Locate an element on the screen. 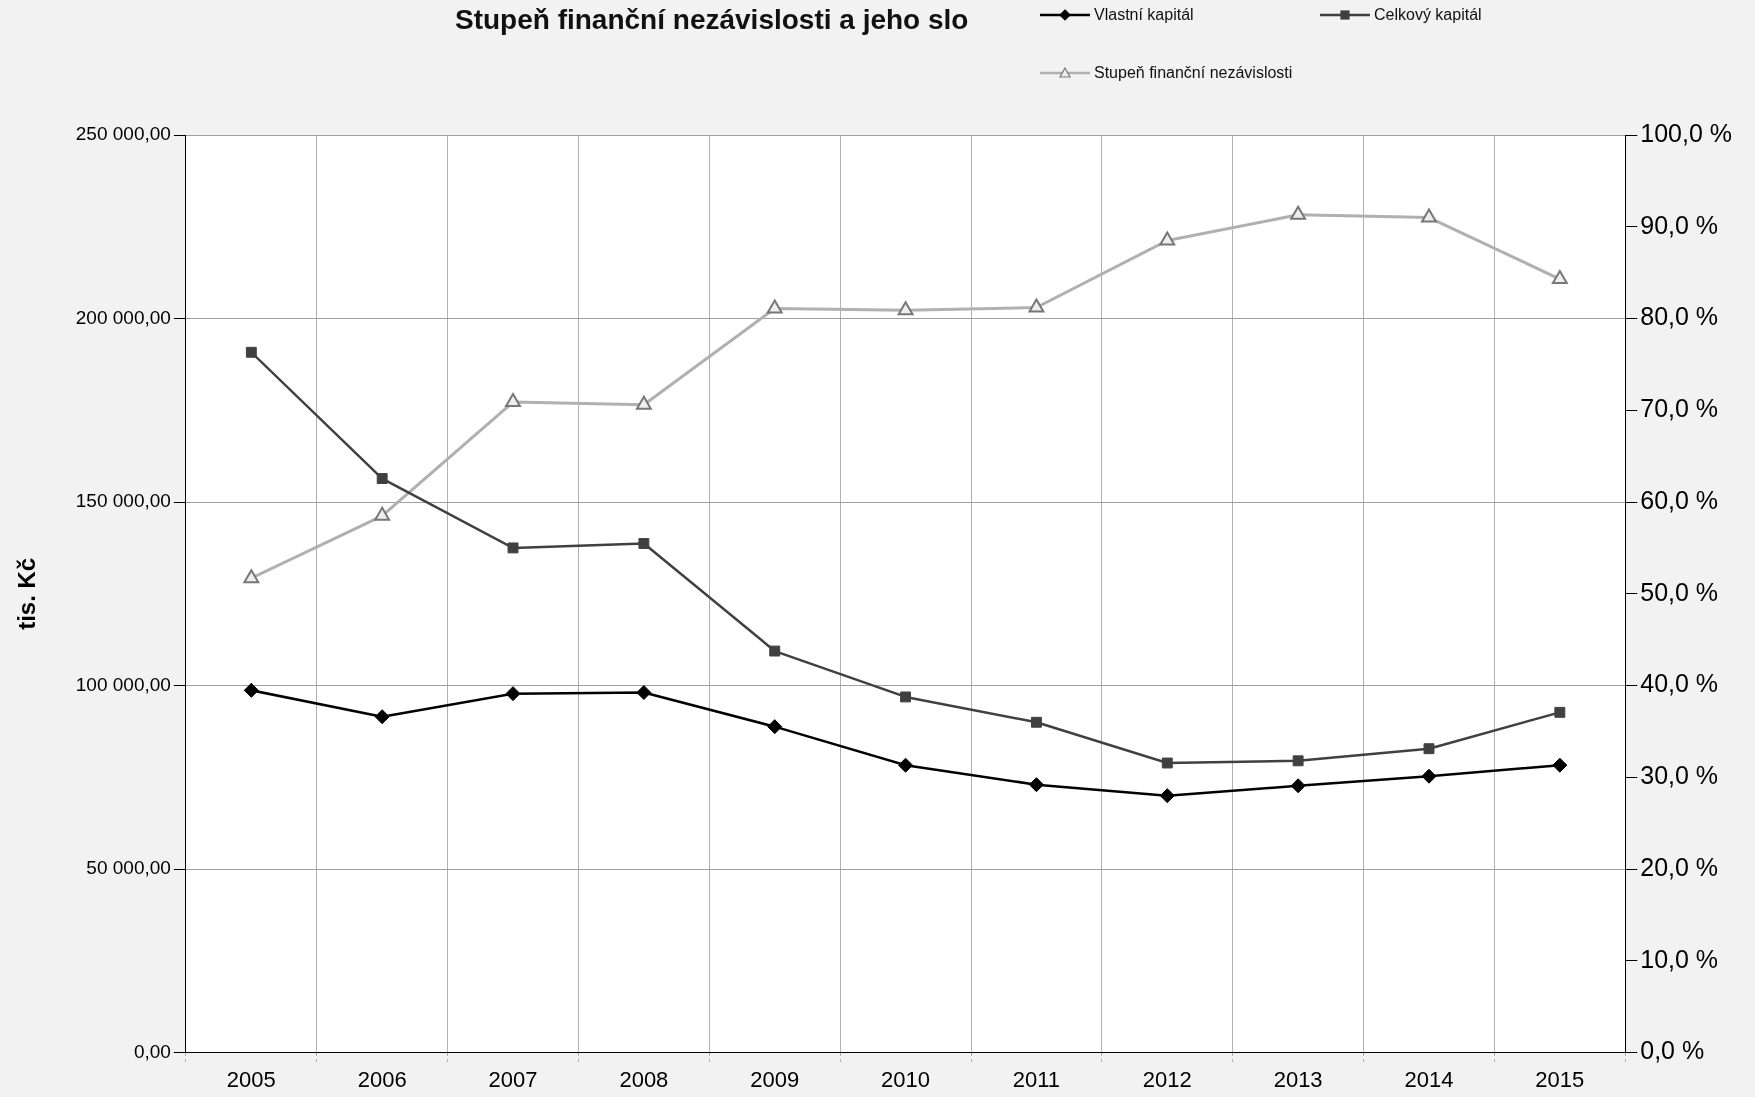 The image size is (1755, 1097). x-tick-label: 2007 is located at coordinates (513, 1079).